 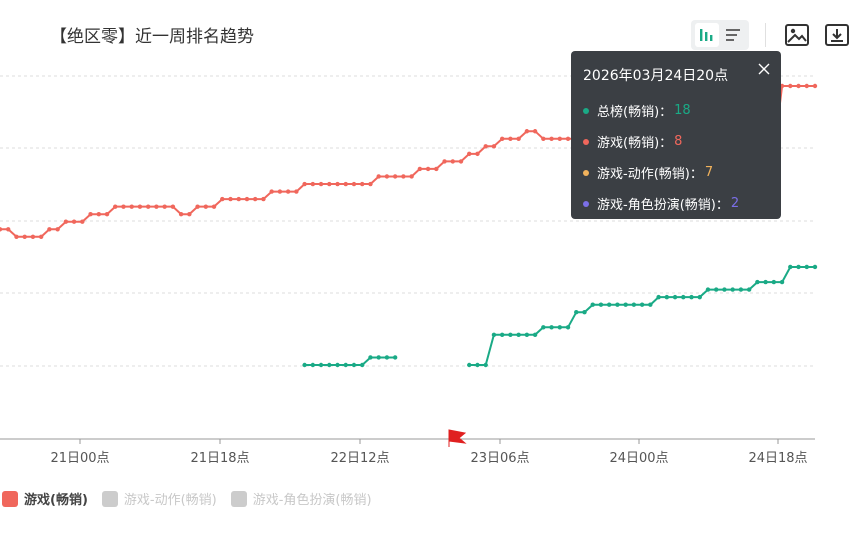 I want to click on flag-marker, so click(x=457, y=438).